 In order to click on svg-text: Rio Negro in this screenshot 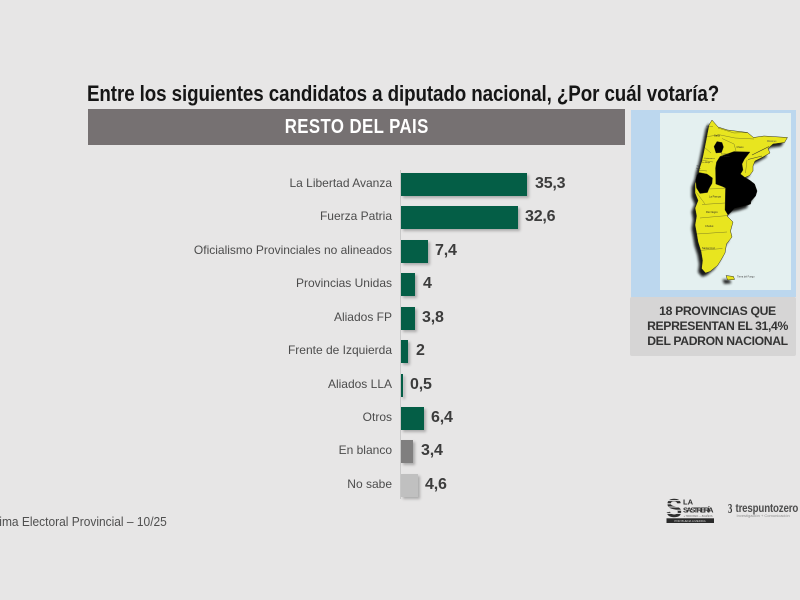, I will do `click(712, 212)`.